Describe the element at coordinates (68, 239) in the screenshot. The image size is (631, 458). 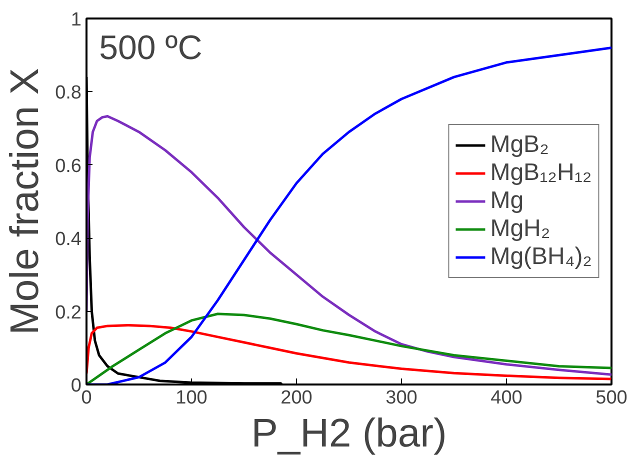
I see `y-tick-label: 0.4` at that location.